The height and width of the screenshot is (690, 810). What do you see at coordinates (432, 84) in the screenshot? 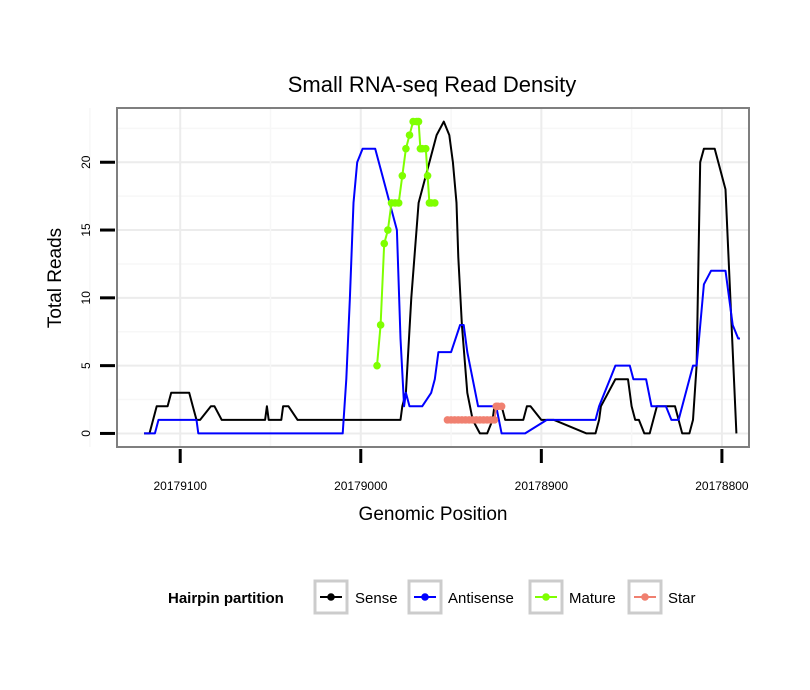
I see `chart-title: Small RNA-seq Read Density` at bounding box center [432, 84].